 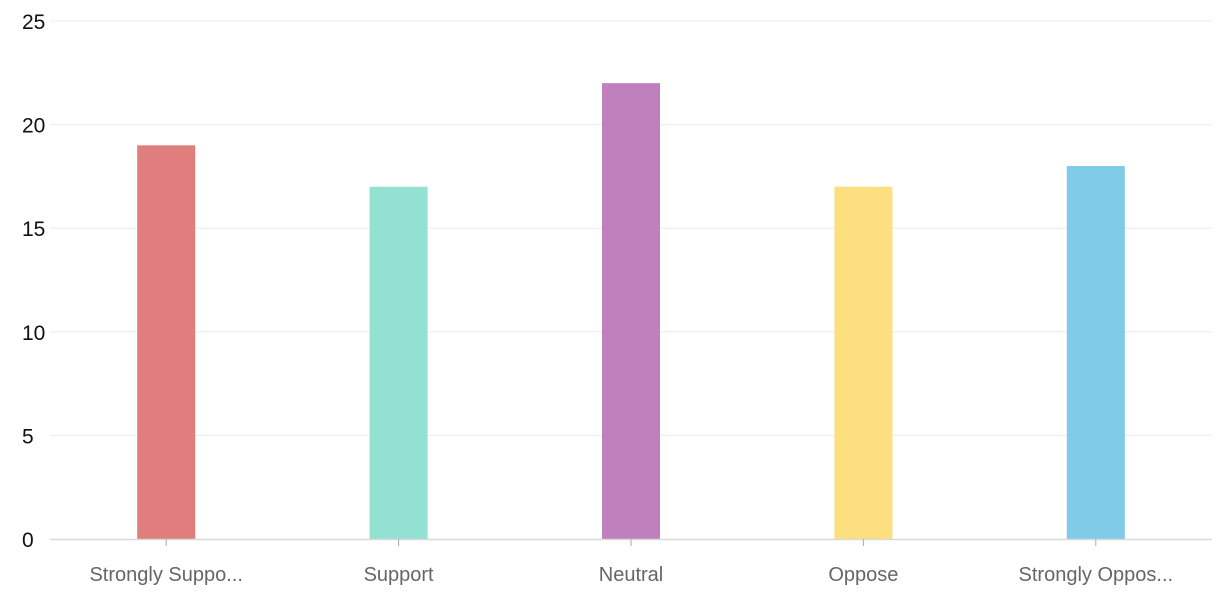 What do you see at coordinates (631, 542) in the screenshot?
I see `x-axis` at bounding box center [631, 542].